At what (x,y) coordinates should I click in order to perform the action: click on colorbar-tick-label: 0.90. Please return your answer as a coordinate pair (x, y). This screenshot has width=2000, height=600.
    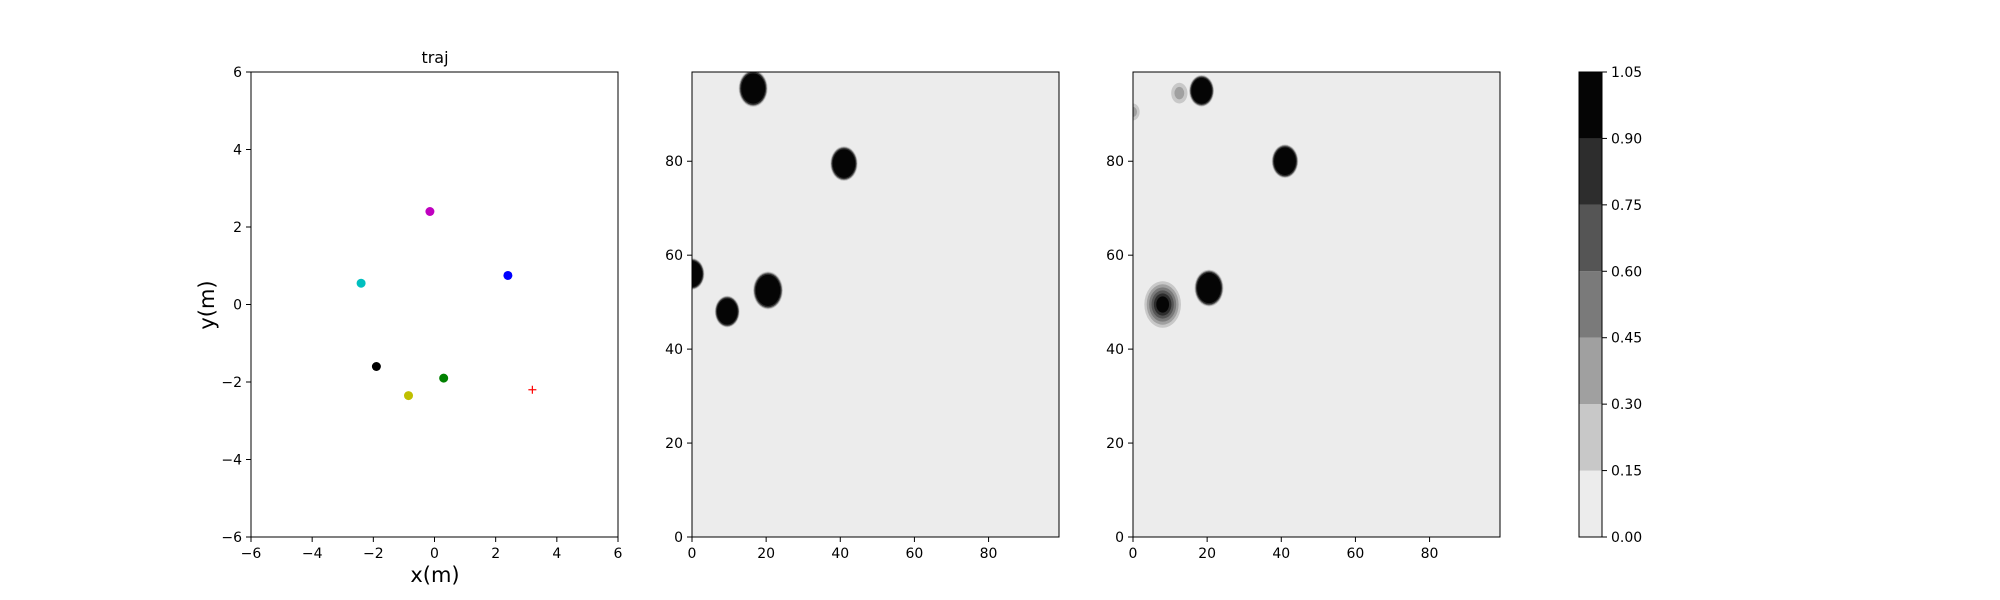
    Looking at the image, I should click on (1626, 139).